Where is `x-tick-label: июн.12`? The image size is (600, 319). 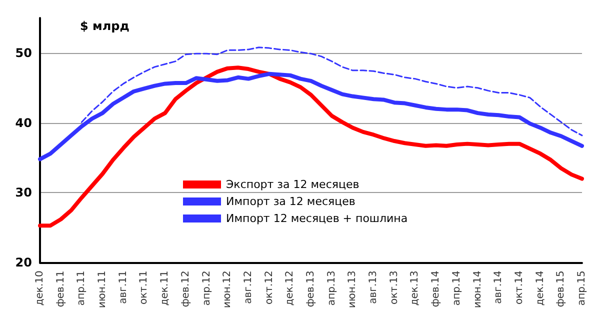 x-tick-label: июн.12 is located at coordinates (228, 289).